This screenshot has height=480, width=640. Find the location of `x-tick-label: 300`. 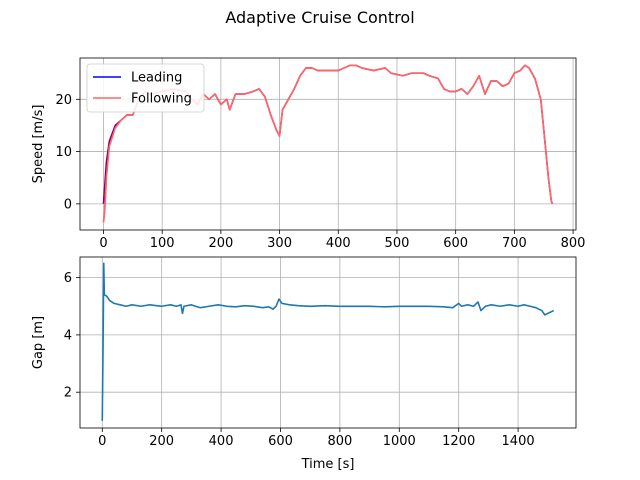

x-tick-label: 300 is located at coordinates (279, 243).